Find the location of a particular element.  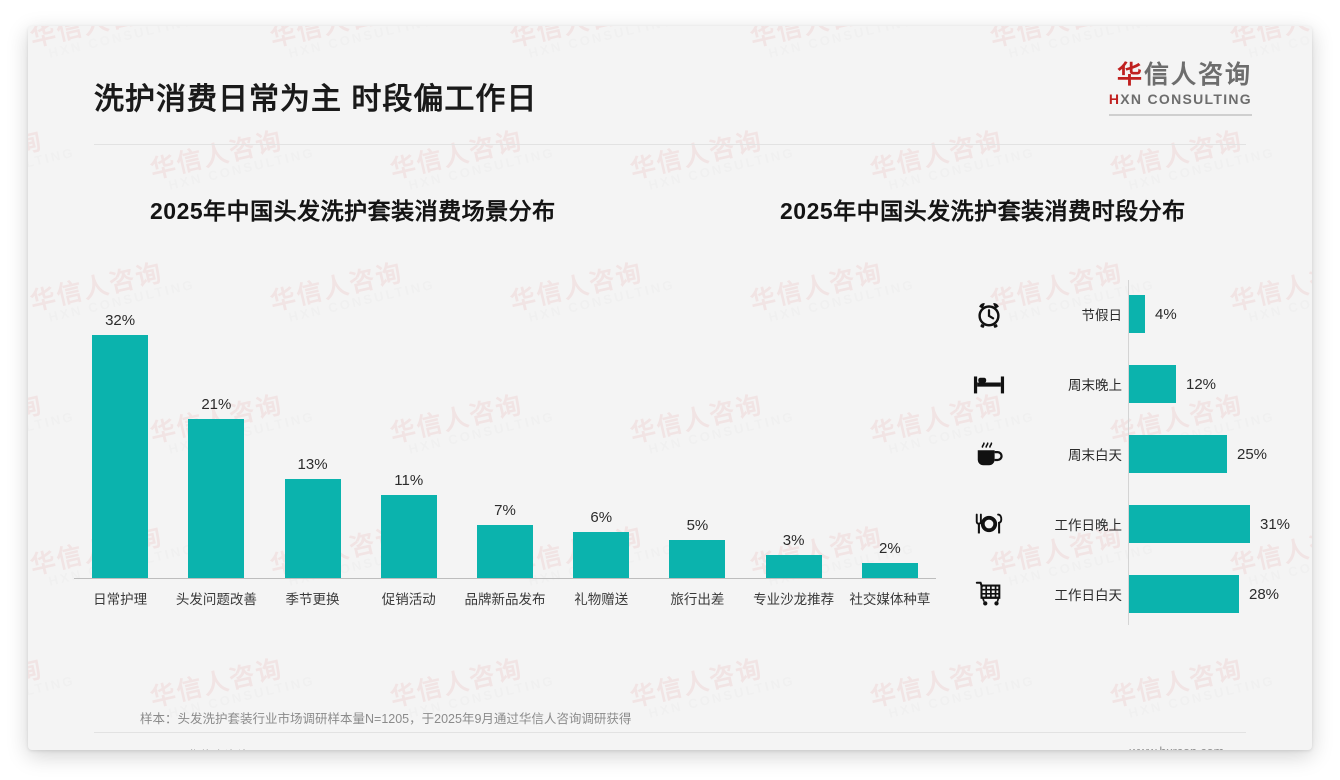

bar-category-label: 周末晚上 is located at coordinates (1095, 385).